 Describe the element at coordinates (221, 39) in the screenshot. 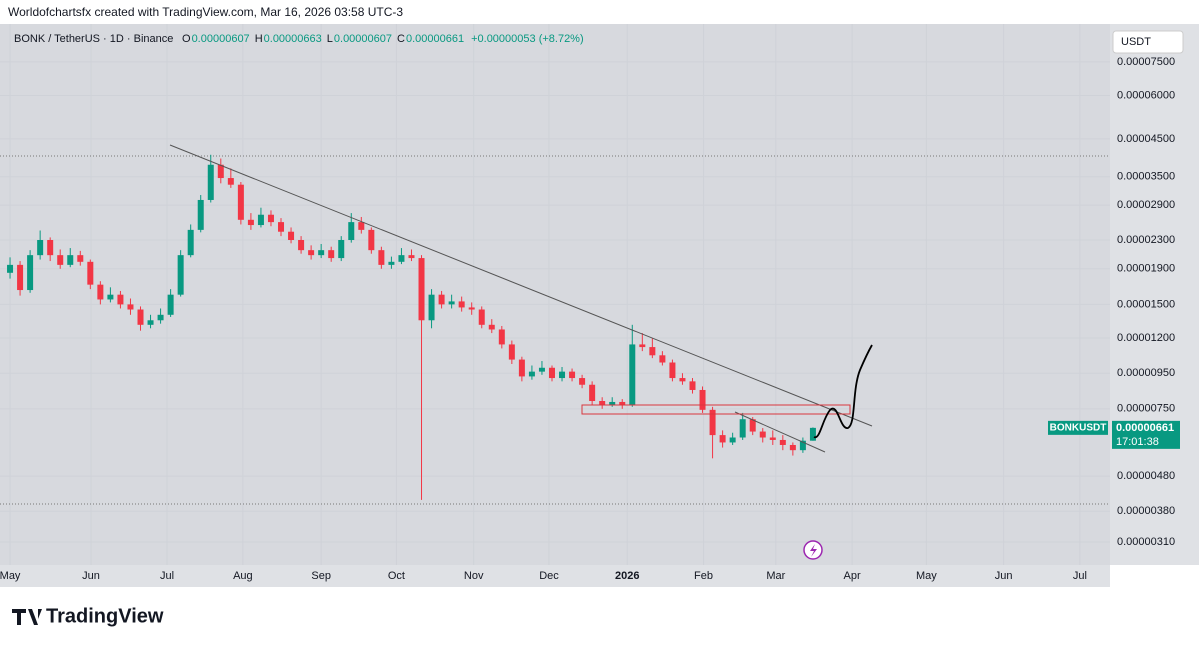

I see `ohlc-value: 0.00000607` at that location.